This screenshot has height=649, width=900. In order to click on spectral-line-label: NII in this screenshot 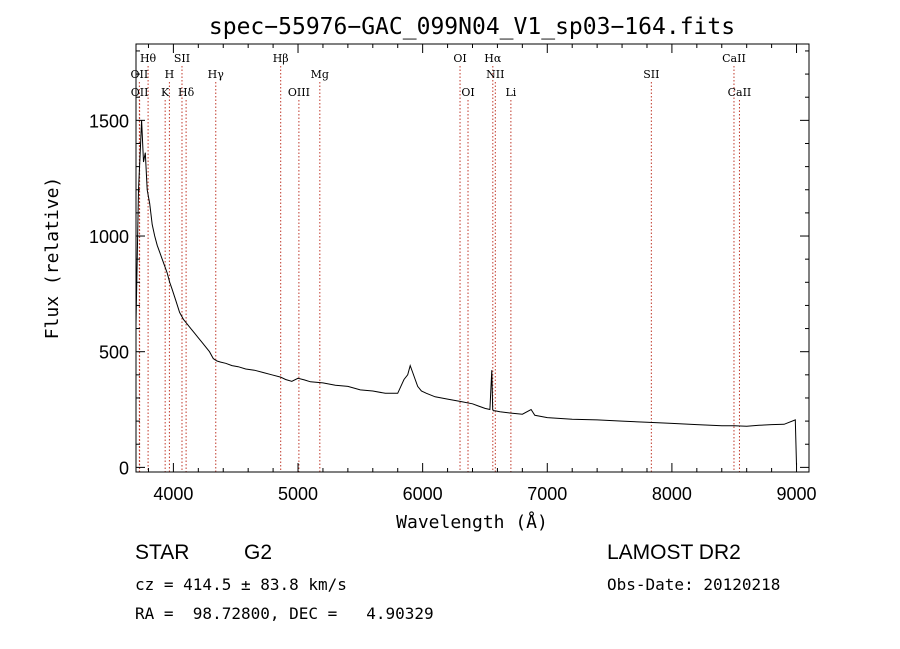, I will do `click(495, 74)`.